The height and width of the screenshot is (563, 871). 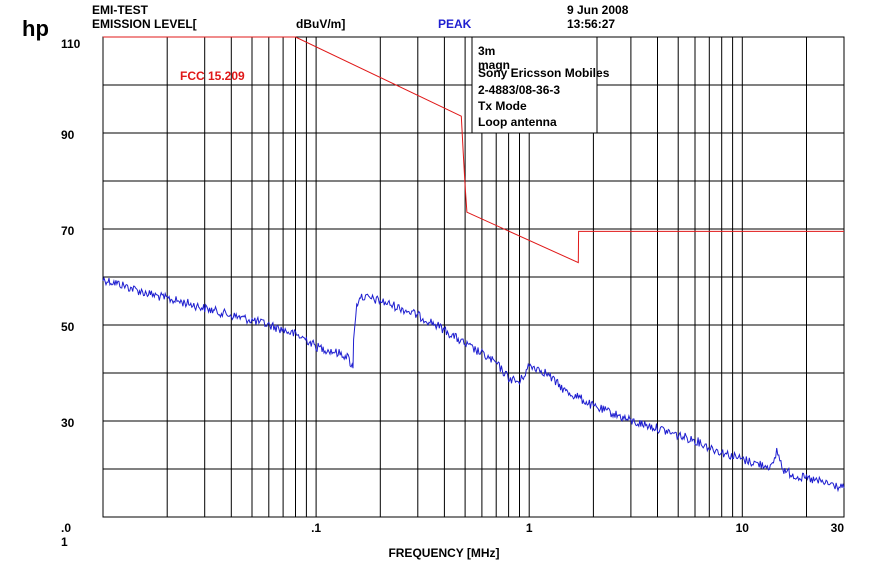 What do you see at coordinates (120, 10) in the screenshot?
I see `test-name: EMI-TEST` at bounding box center [120, 10].